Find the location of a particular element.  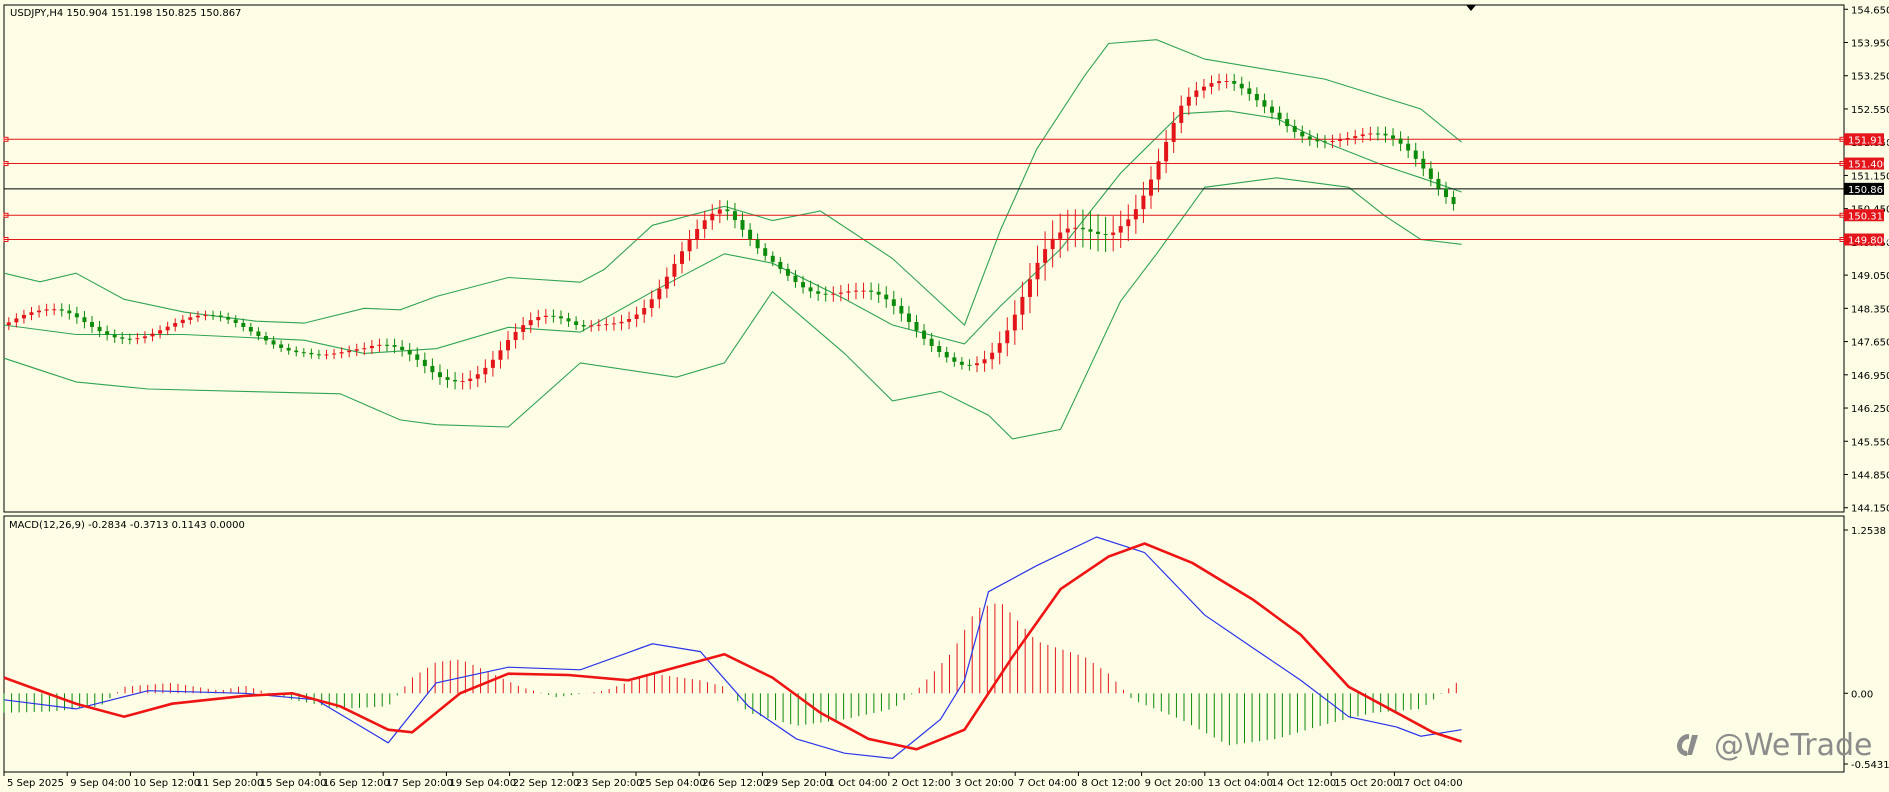

time-tick-label: 16 Sep 12:00 is located at coordinates (356, 783).